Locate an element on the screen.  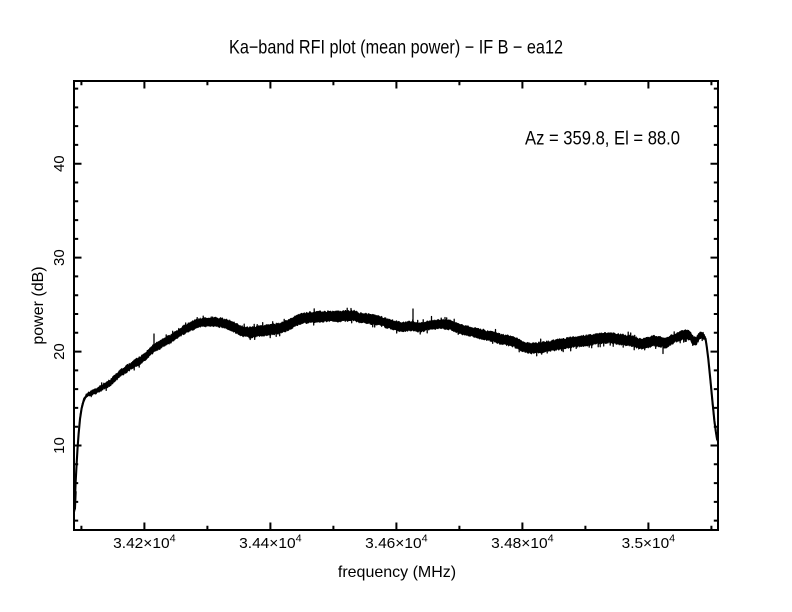
svg-text: 40 is located at coordinates (59, 163).